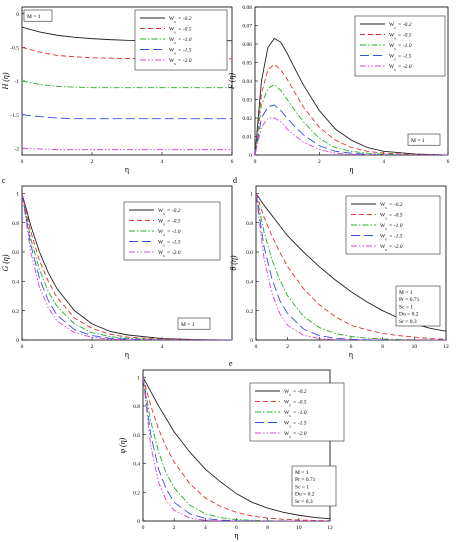 The image size is (474, 542). Describe the element at coordinates (5, 262) in the screenshot. I see `y-axis-label: G (η)` at that location.